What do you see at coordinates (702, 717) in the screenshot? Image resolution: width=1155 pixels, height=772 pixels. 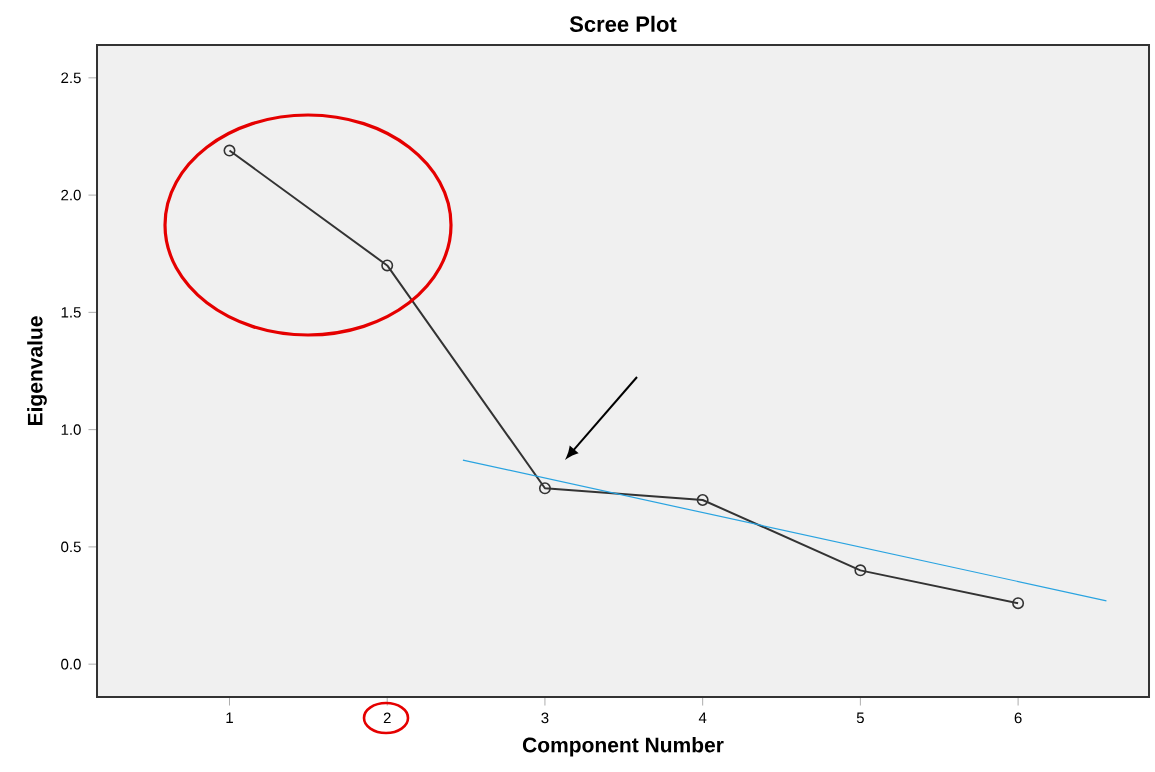 I see `x-tick-label: 4` at bounding box center [702, 717].